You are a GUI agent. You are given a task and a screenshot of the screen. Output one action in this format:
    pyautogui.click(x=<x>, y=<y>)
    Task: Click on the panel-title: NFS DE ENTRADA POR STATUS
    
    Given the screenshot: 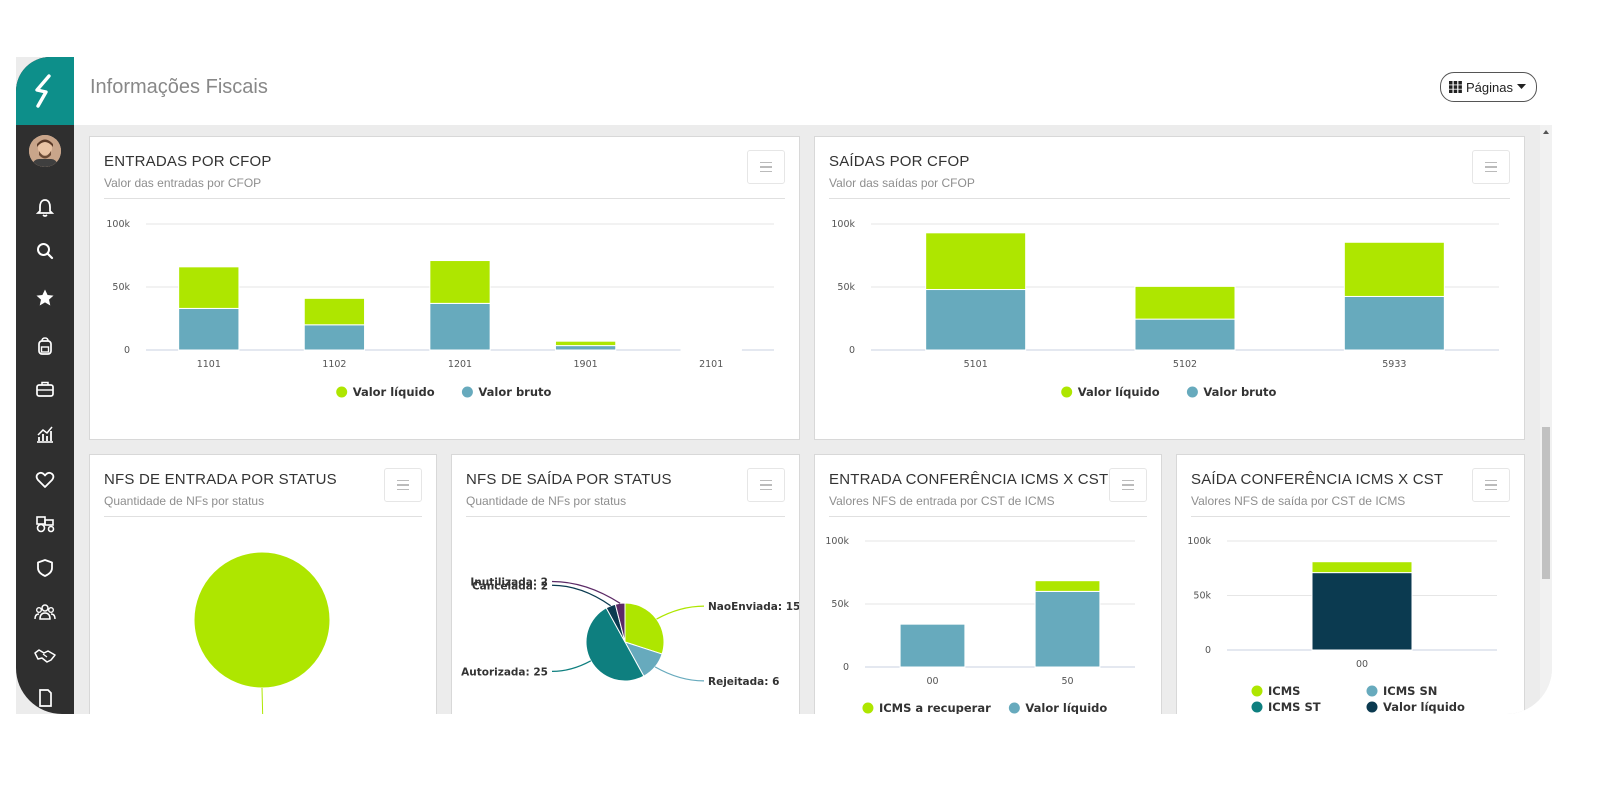 What is the action you would take?
    pyautogui.click(x=220, y=479)
    